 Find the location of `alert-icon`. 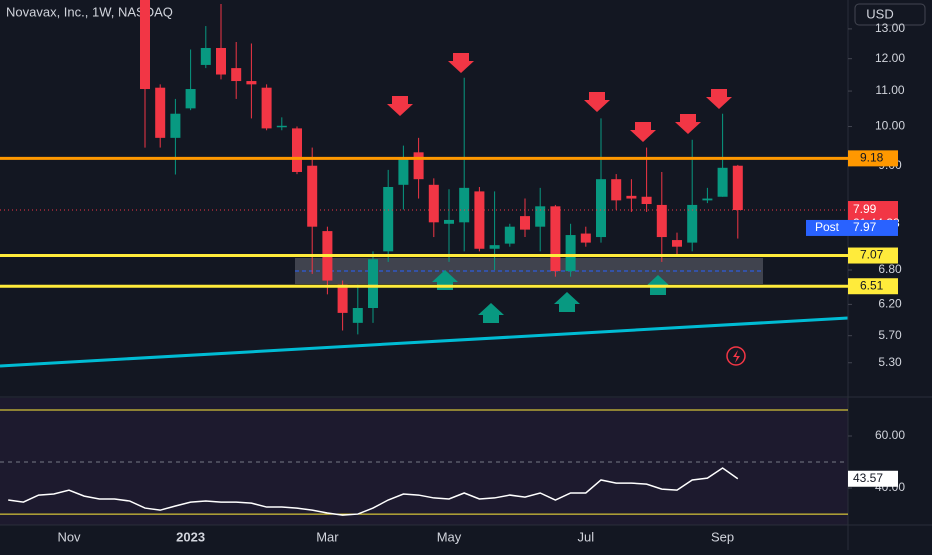

alert-icon is located at coordinates (736, 356).